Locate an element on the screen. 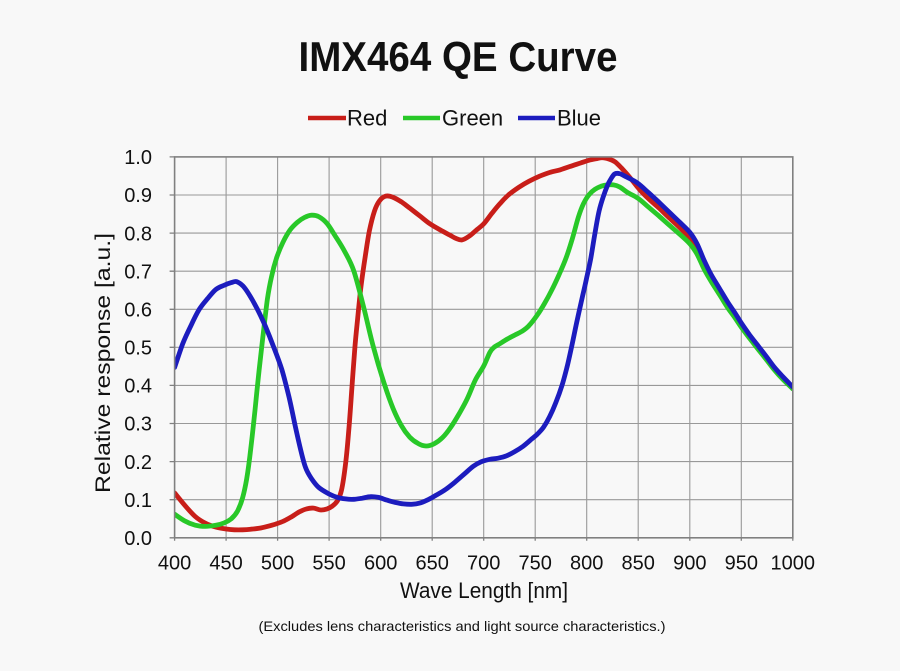 The image size is (900, 671). svg-text: Relative response [a.u.] is located at coordinates (103, 363).